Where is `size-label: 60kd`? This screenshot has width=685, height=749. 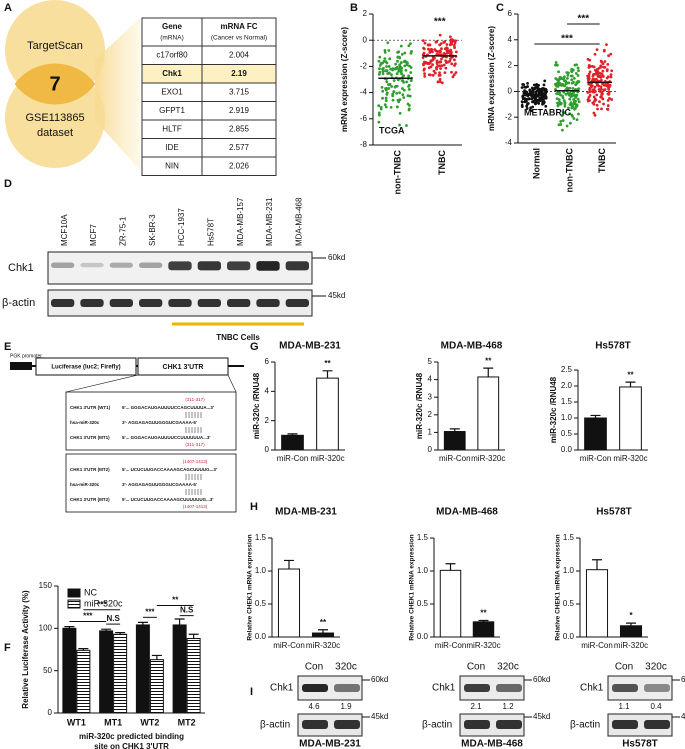 size-label: 60kd is located at coordinates (683, 679).